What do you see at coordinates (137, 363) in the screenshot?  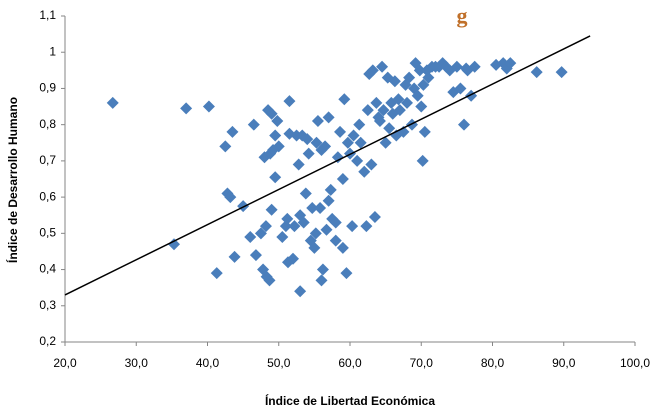 I see `x-tick-label: 30,0` at bounding box center [137, 363].